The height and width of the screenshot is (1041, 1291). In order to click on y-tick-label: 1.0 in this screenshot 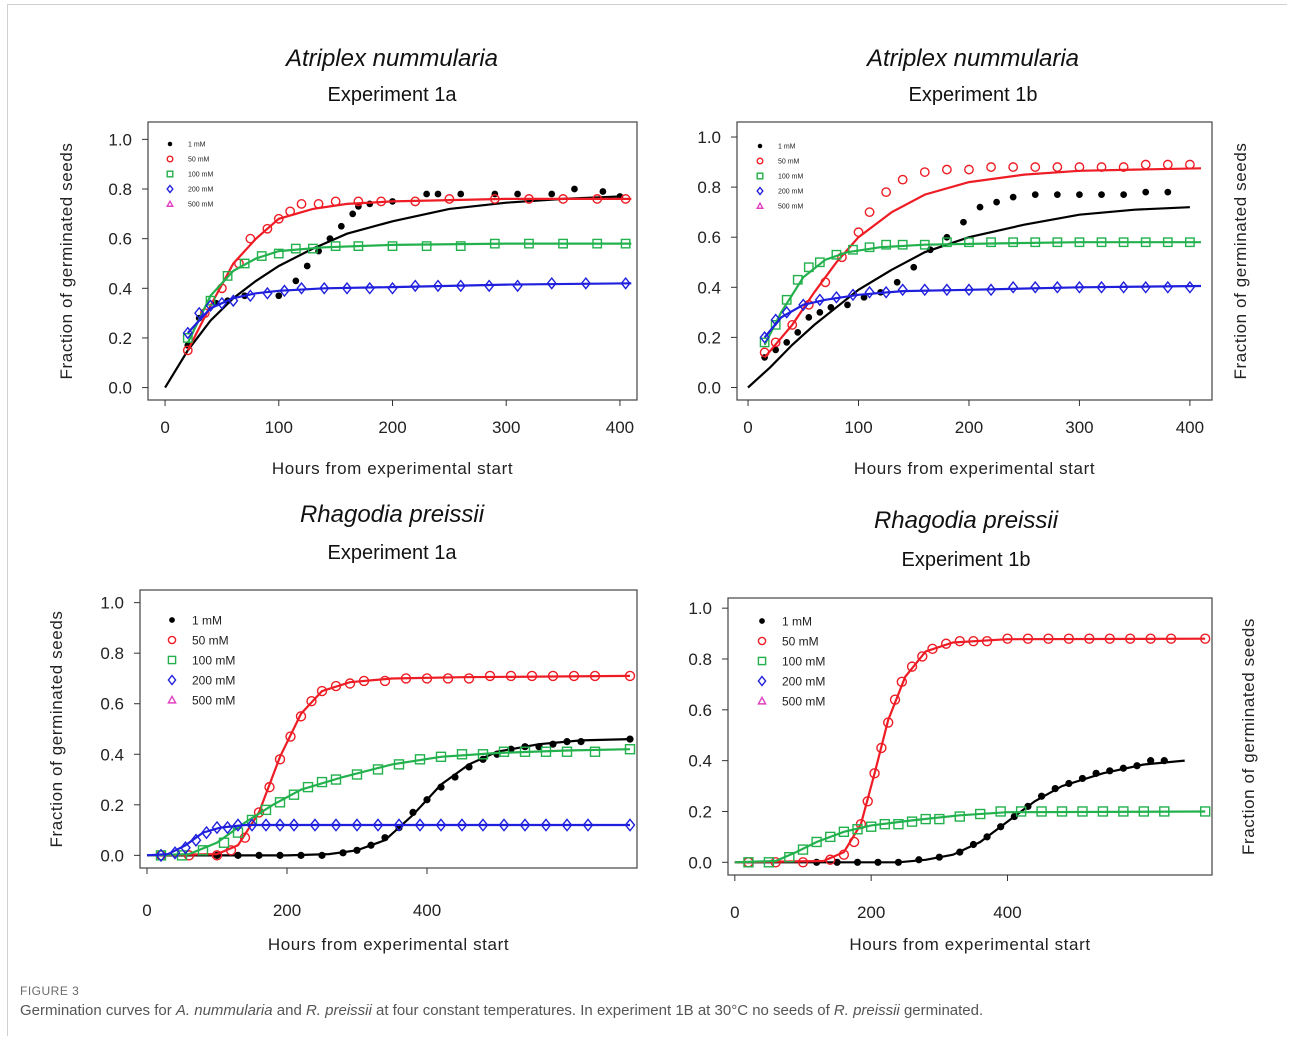, I will do `click(700, 608)`.